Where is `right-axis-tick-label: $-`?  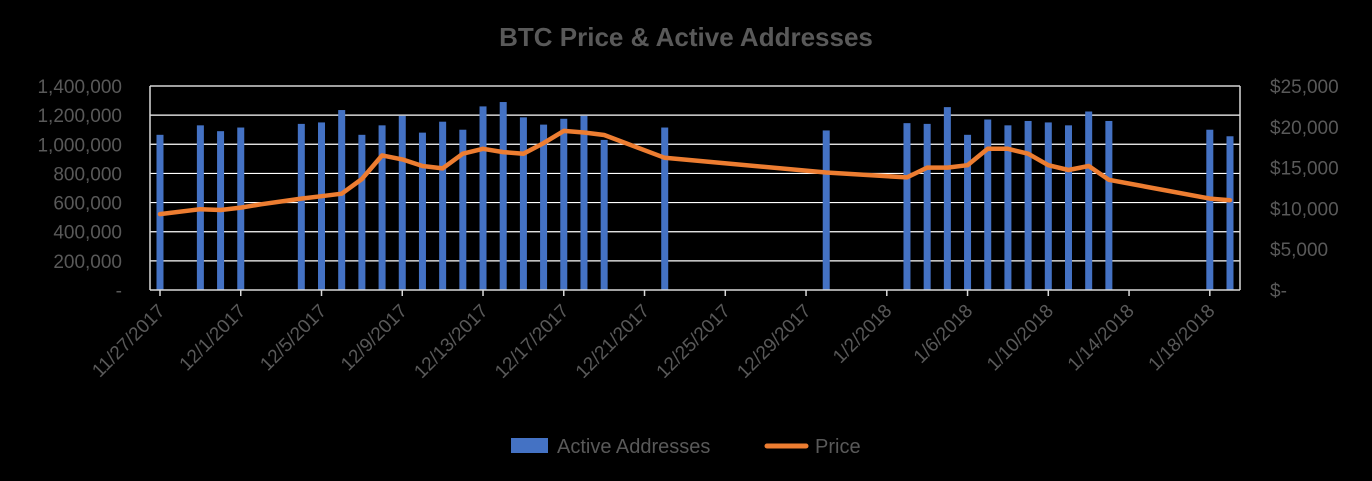 right-axis-tick-label: $- is located at coordinates (1278, 291).